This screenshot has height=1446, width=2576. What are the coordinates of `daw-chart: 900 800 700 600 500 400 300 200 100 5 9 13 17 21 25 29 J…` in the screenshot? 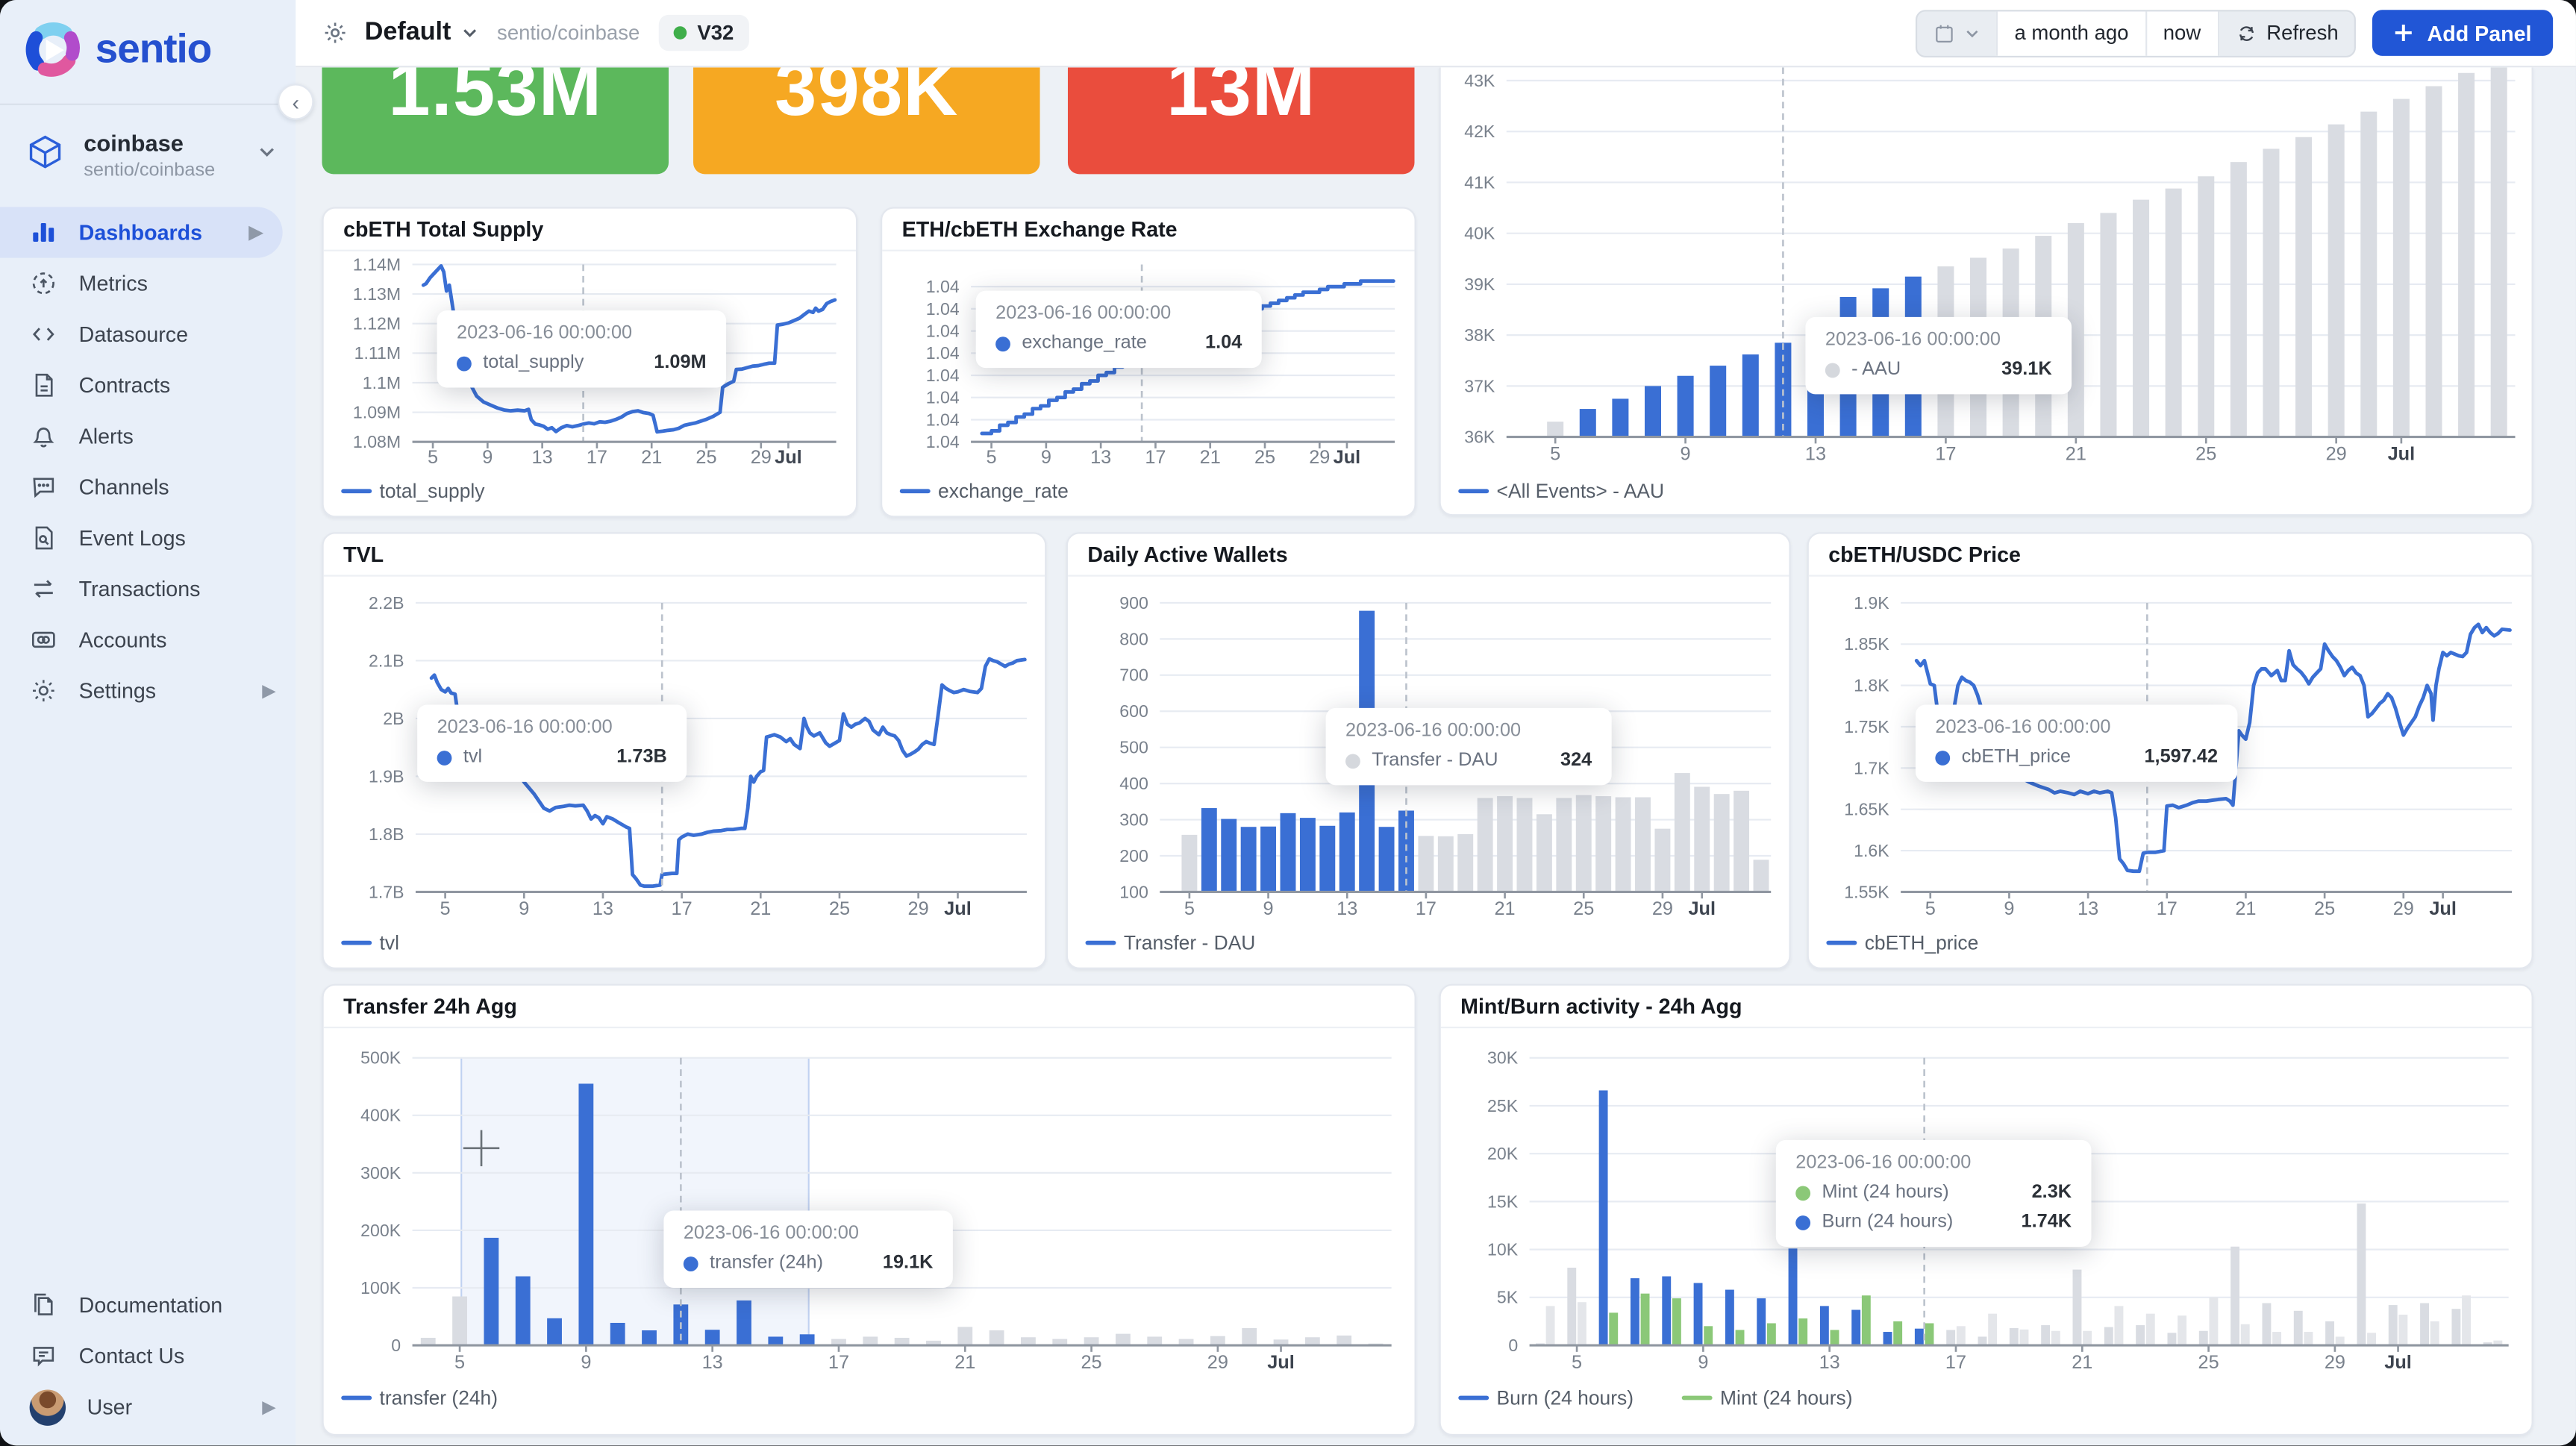 It's located at (1428, 750).